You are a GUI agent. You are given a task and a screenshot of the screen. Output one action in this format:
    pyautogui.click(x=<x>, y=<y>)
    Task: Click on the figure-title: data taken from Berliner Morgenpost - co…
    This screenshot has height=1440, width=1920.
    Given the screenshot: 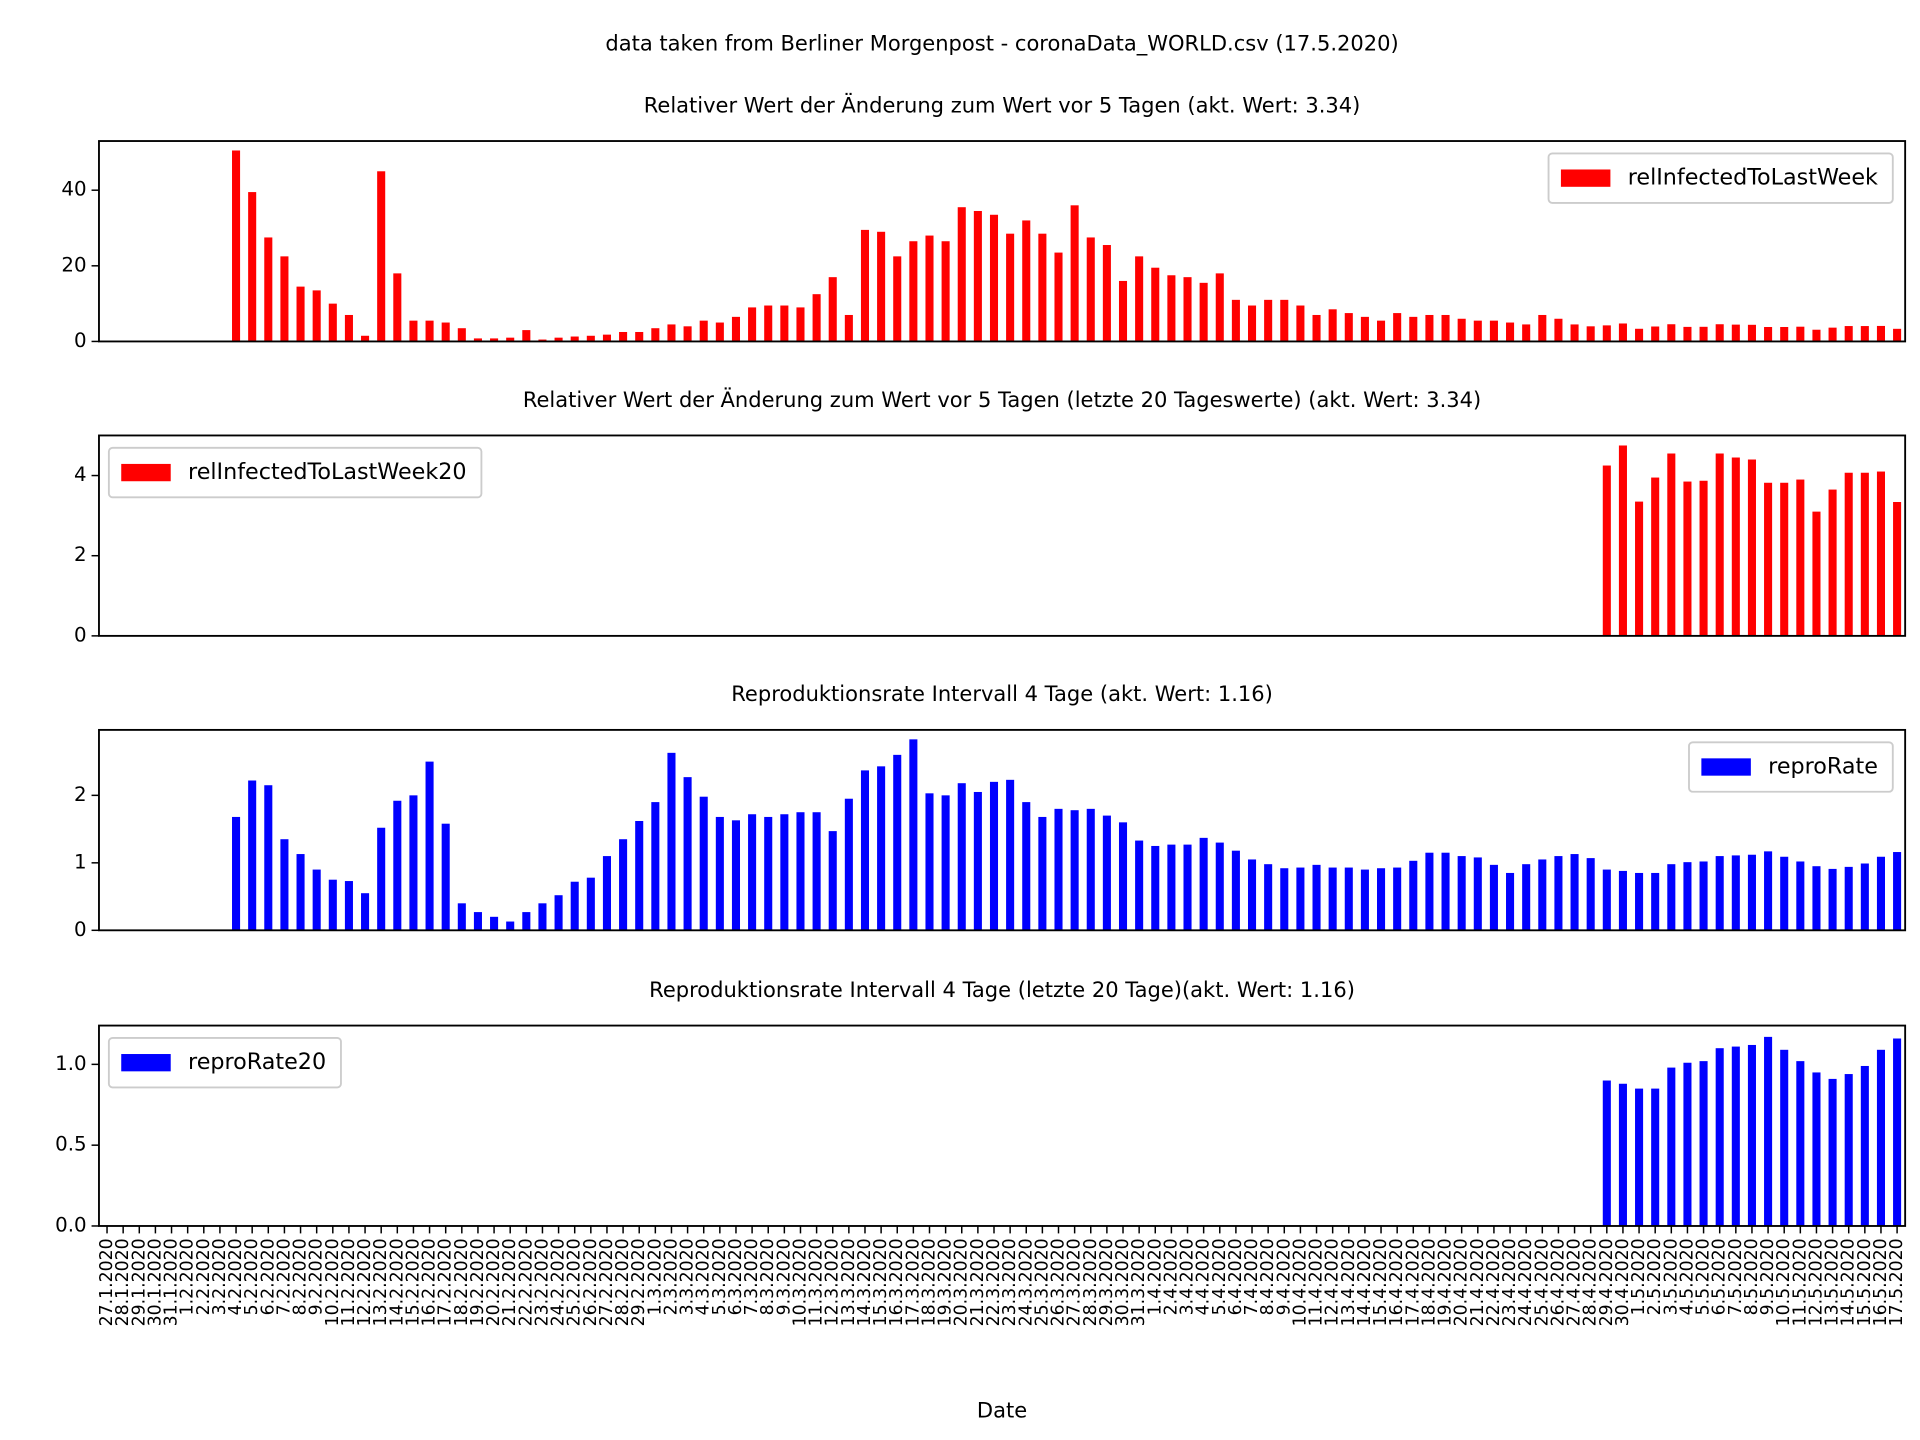 What is the action you would take?
    pyautogui.click(x=1001, y=43)
    